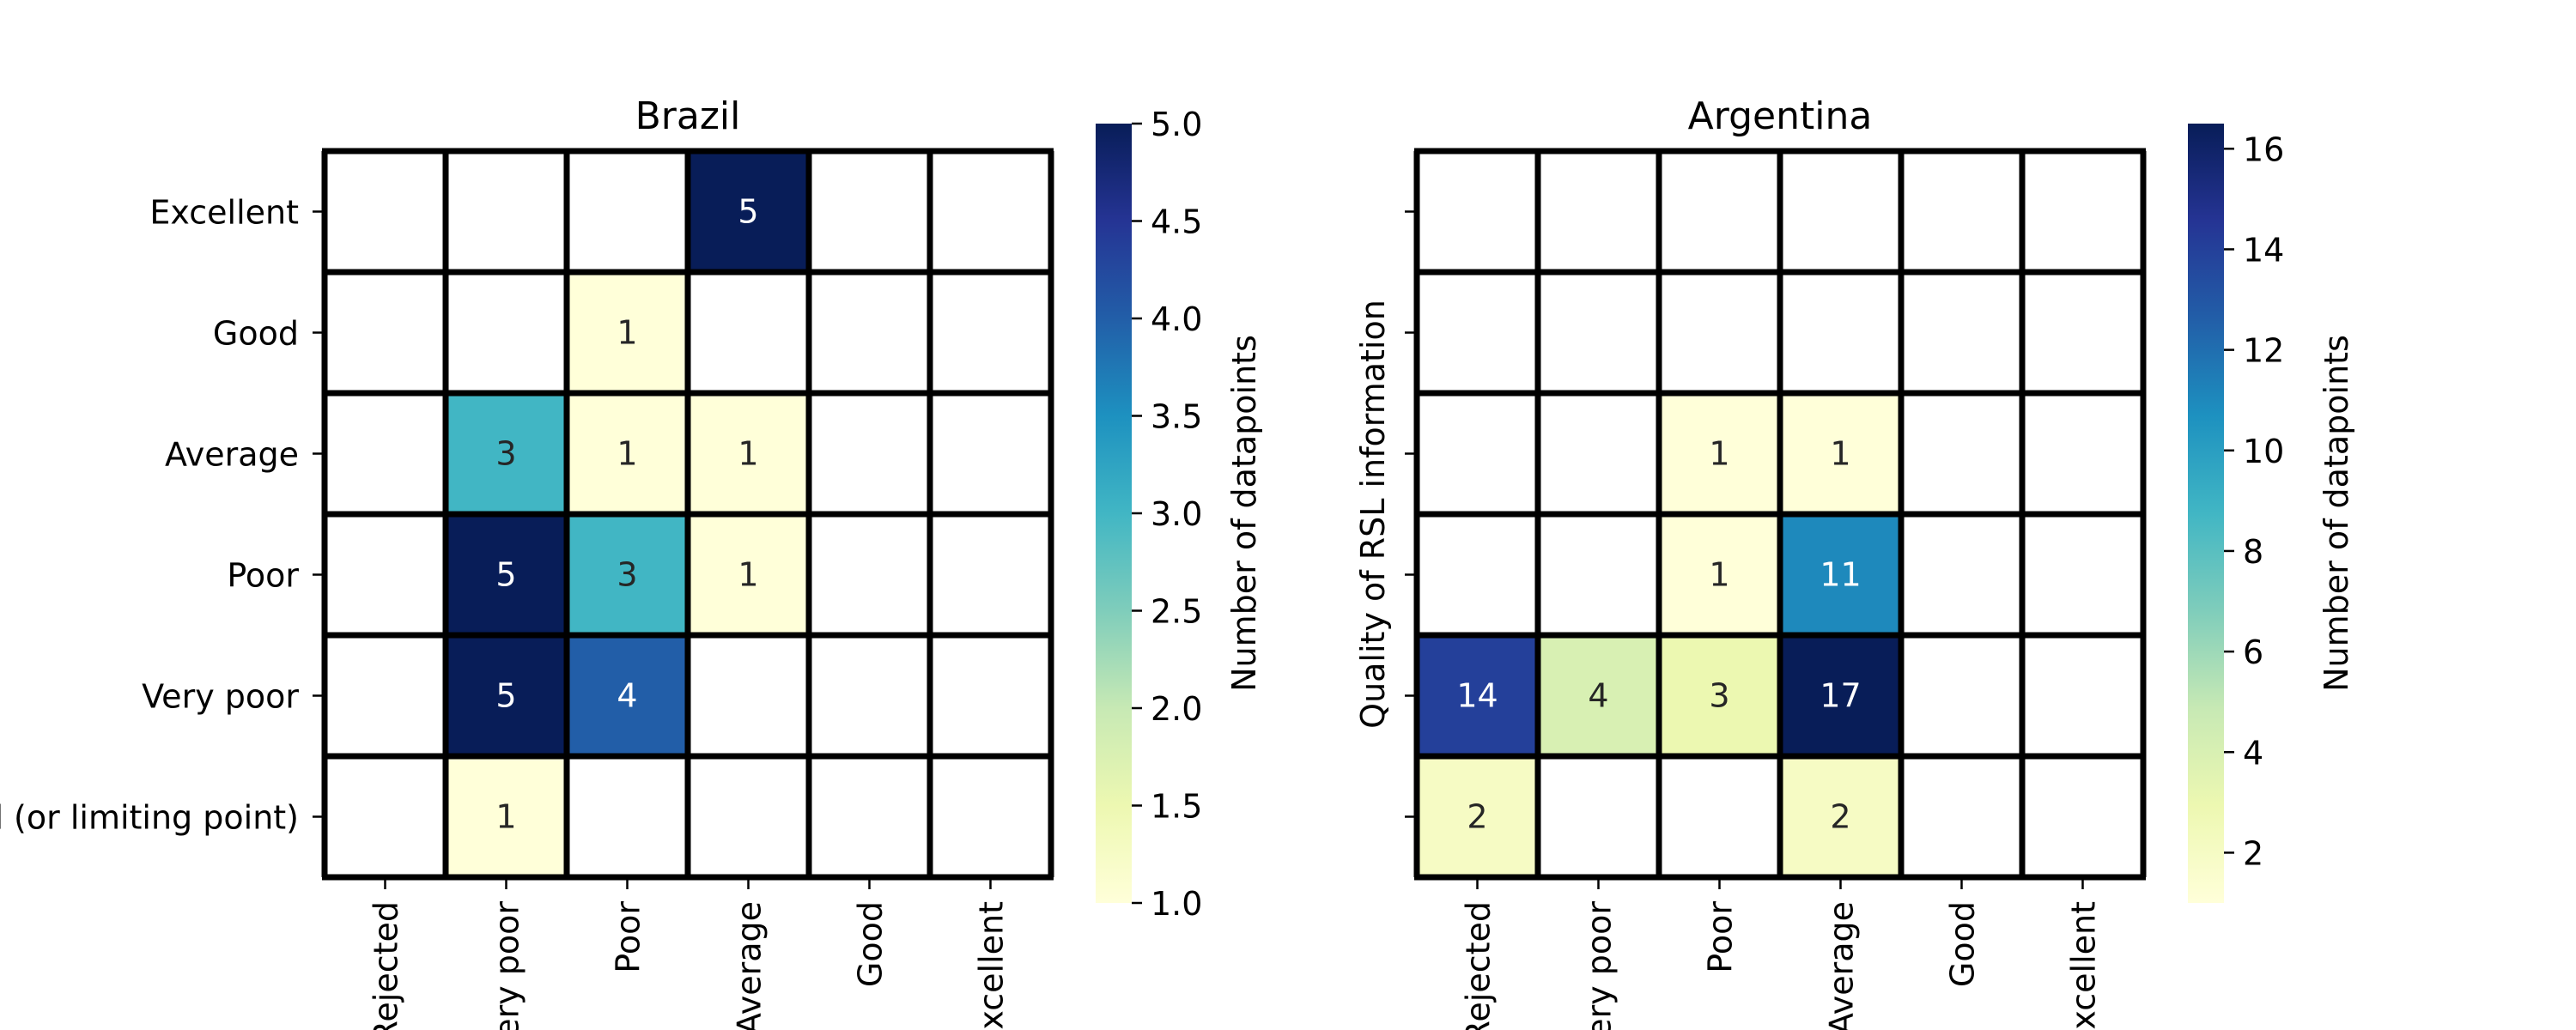 The image size is (2576, 1030). I want to click on colorbar-tick-label: 6, so click(2253, 652).